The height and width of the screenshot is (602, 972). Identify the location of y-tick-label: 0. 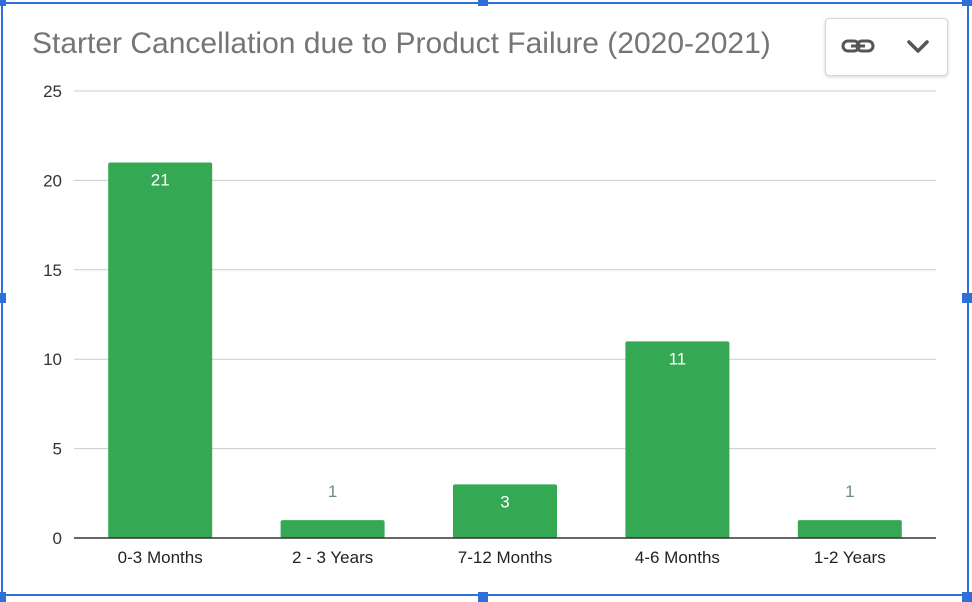
(57, 538).